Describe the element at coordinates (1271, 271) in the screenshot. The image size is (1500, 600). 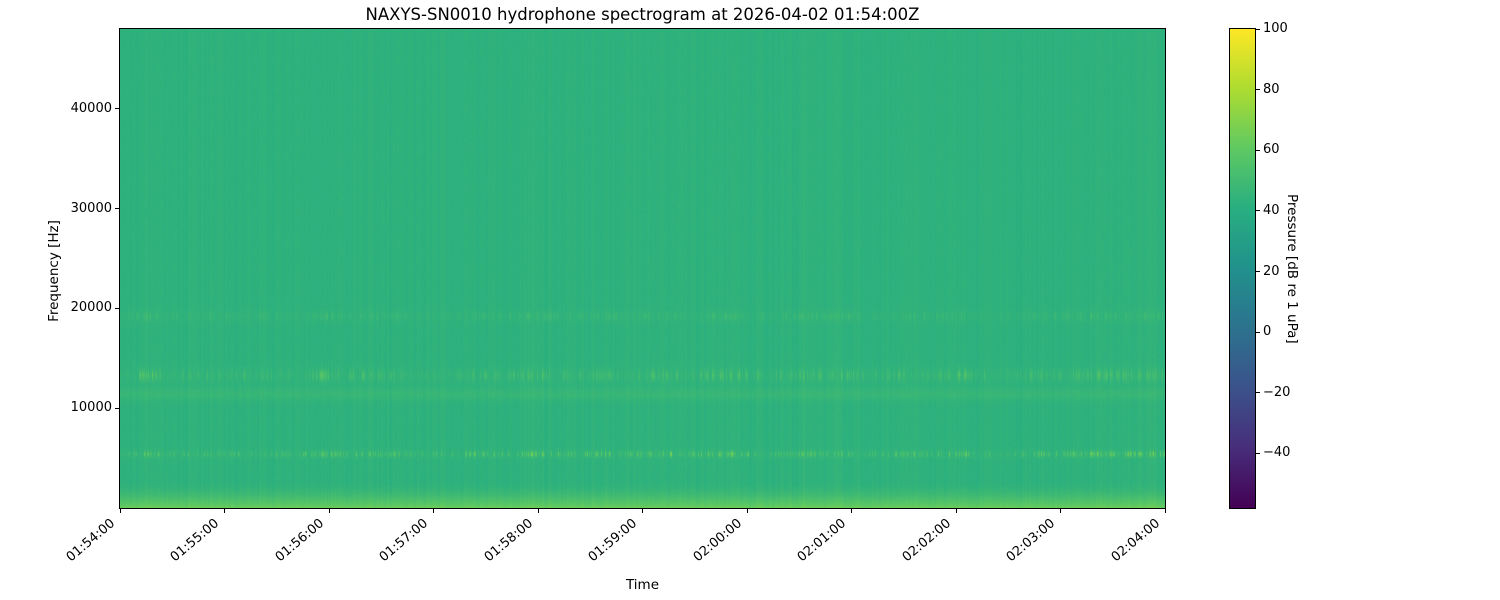
I see `colorbar-tick-label: 20` at that location.